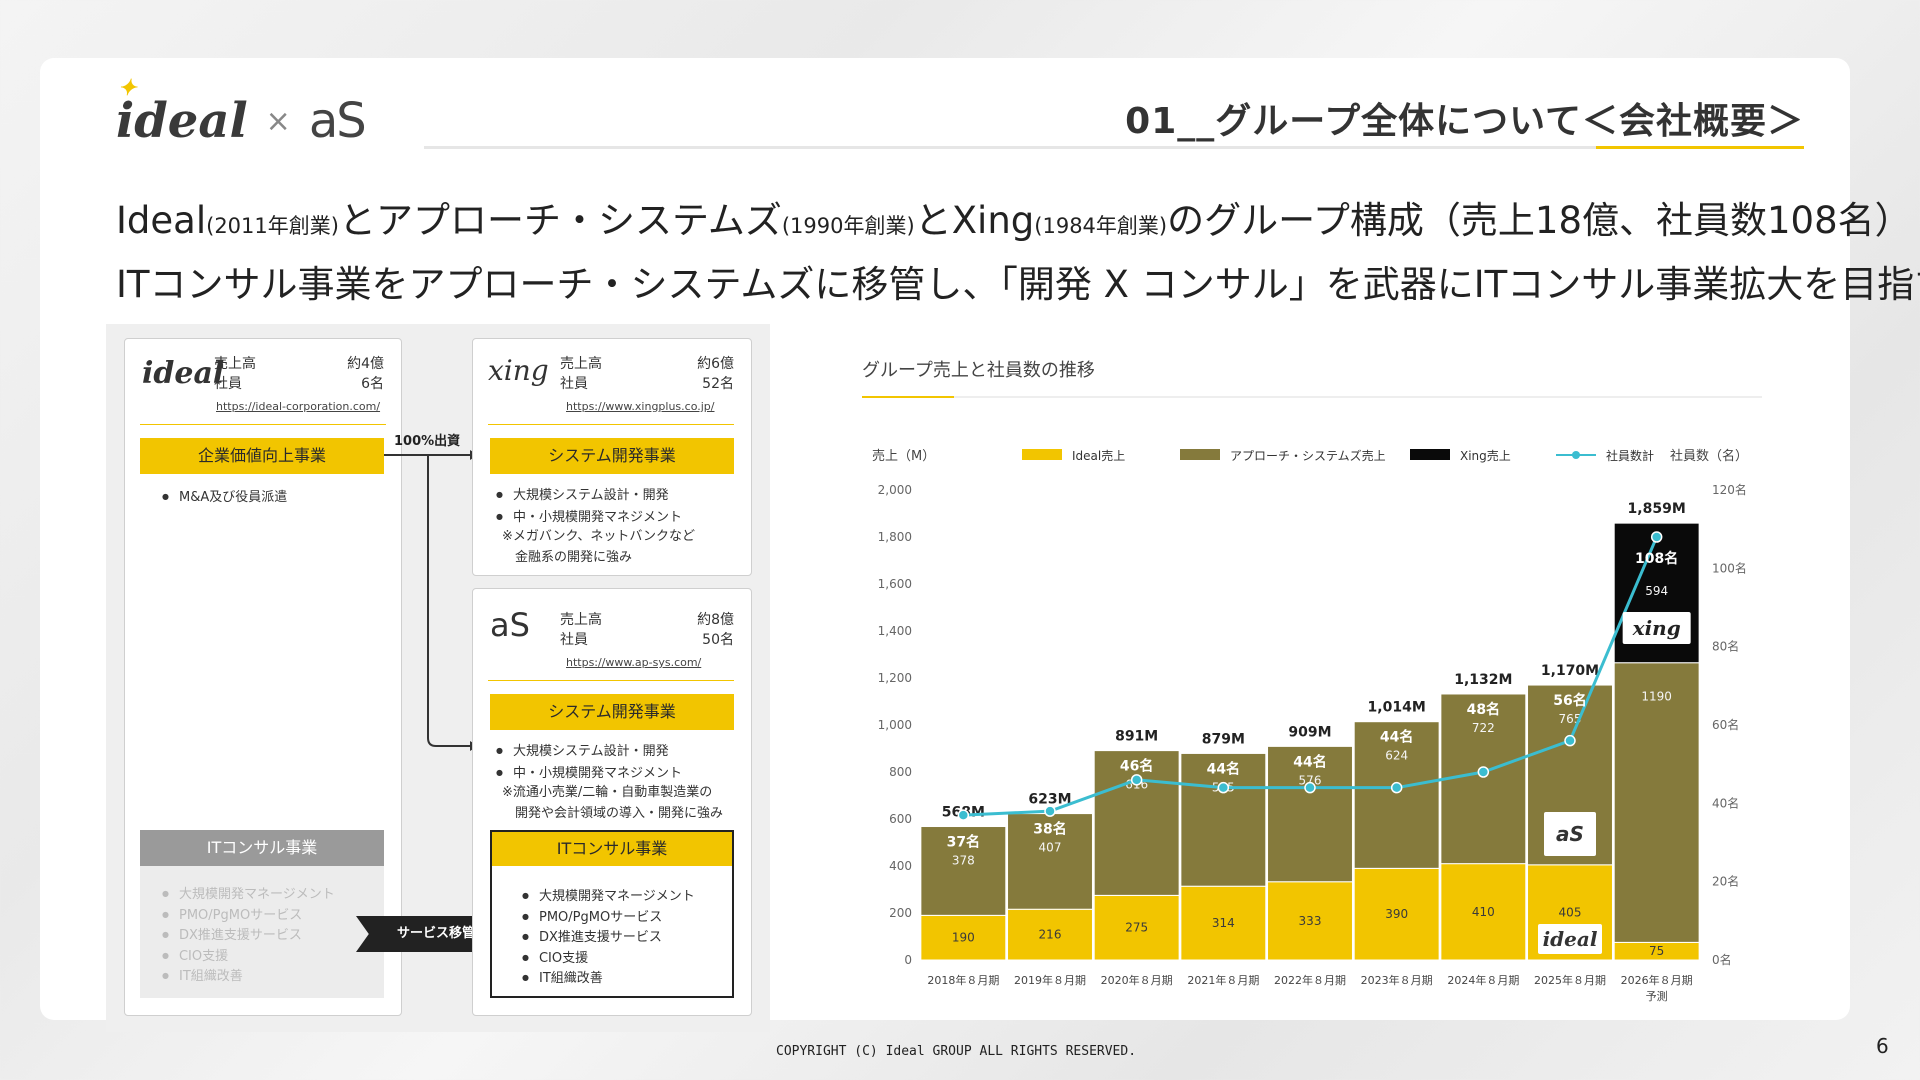 The height and width of the screenshot is (1080, 1920). I want to click on ideal-meta-labels: 売上高 社員, so click(235, 374).